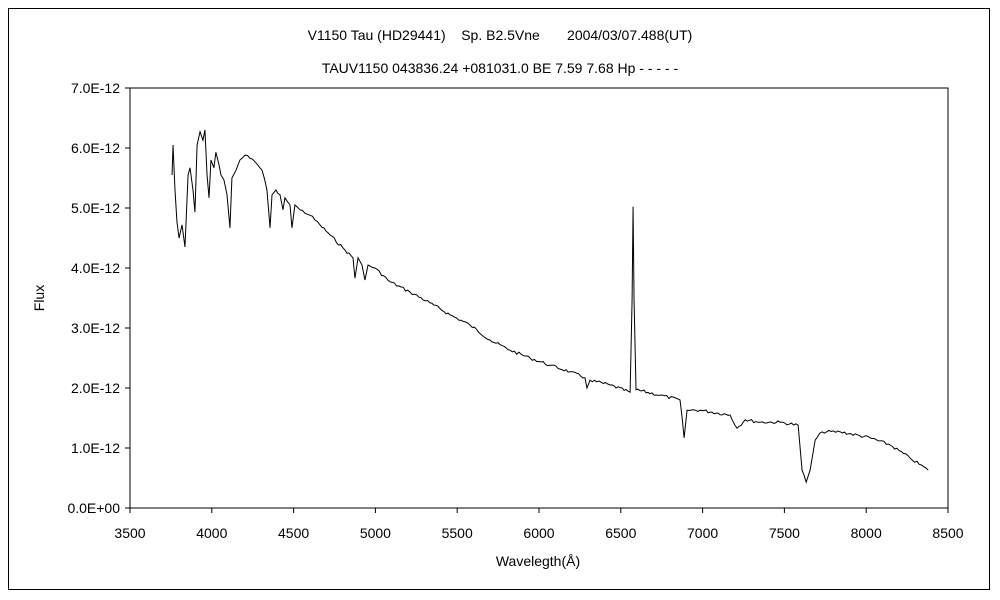 Image resolution: width=1000 pixels, height=600 pixels. I want to click on y-tick-label: 6.0E-12, so click(95, 148).